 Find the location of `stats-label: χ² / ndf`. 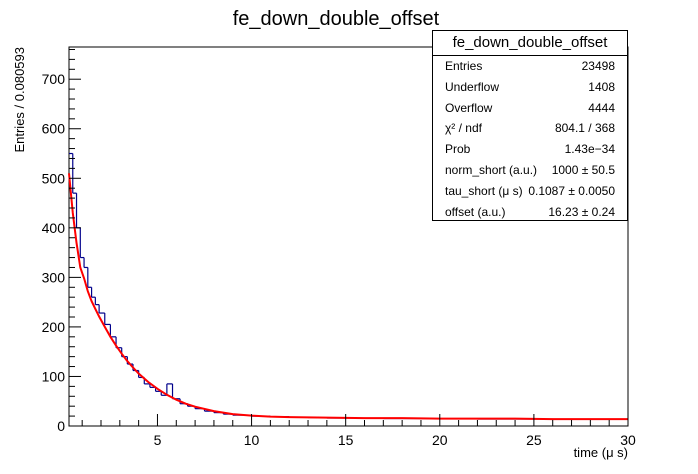

stats-label: χ² / ndf is located at coordinates (463, 128).